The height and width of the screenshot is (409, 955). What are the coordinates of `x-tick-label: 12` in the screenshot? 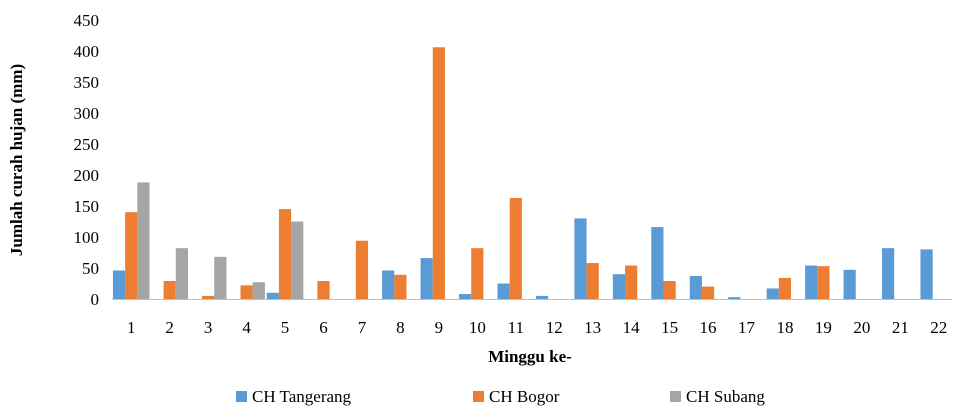 It's located at (554, 327).